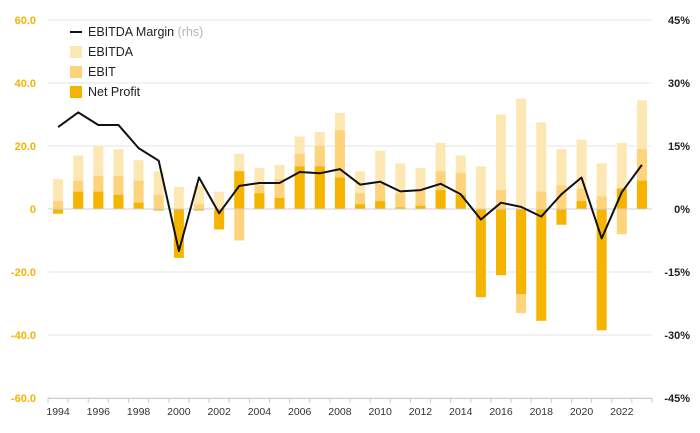  What do you see at coordinates (381, 412) in the screenshot?
I see `x-tick-label: 2010` at bounding box center [381, 412].